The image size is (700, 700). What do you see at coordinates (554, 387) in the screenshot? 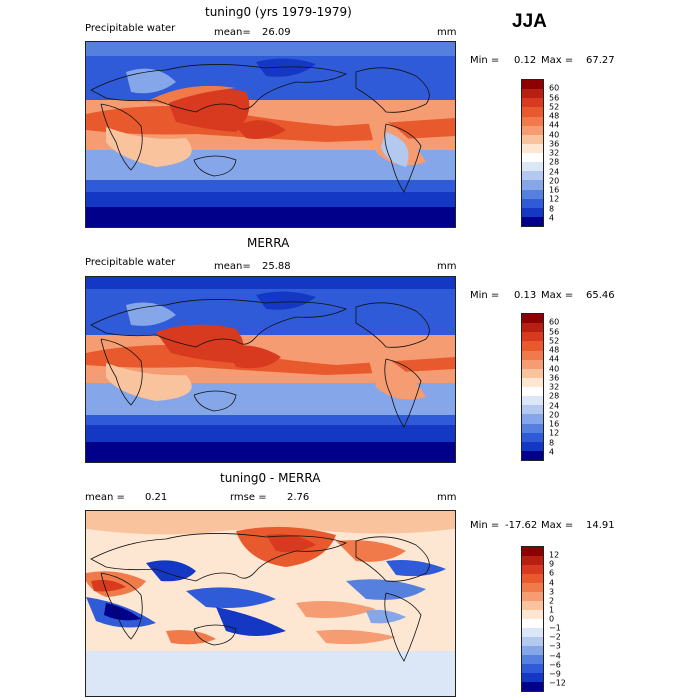
I see `colorbar-tick-label: 32` at bounding box center [554, 387].